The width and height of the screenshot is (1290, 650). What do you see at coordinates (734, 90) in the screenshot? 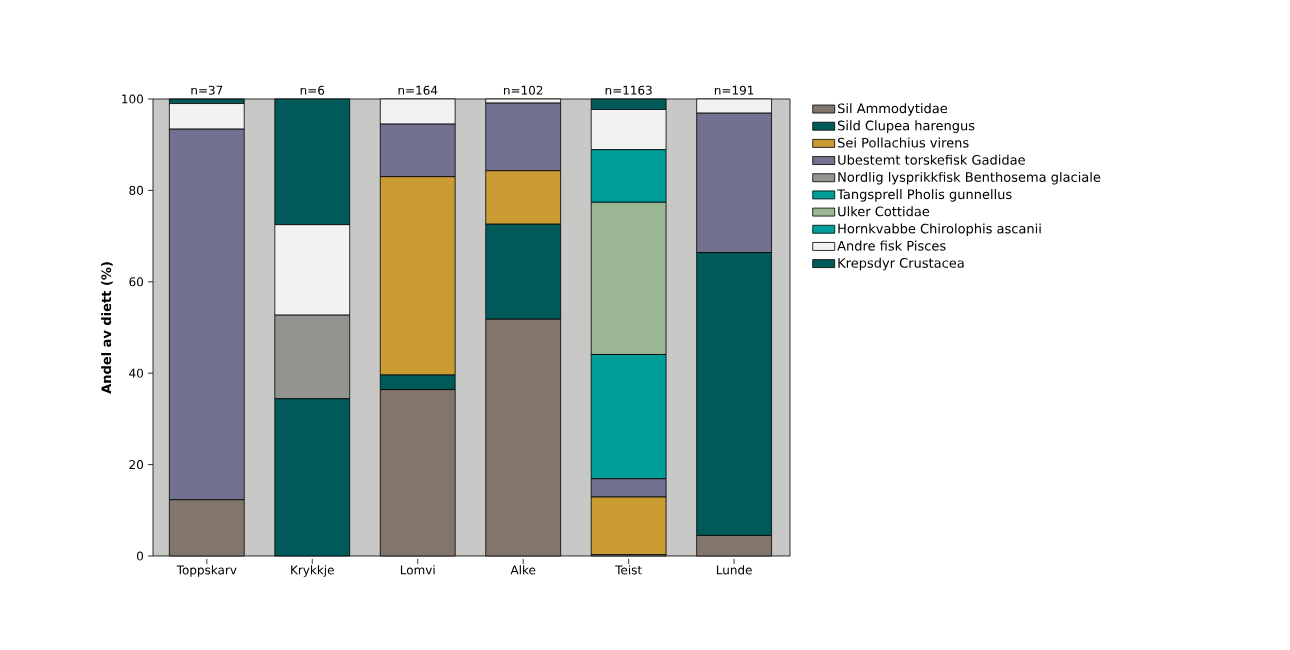
I see `text: n=191` at bounding box center [734, 90].